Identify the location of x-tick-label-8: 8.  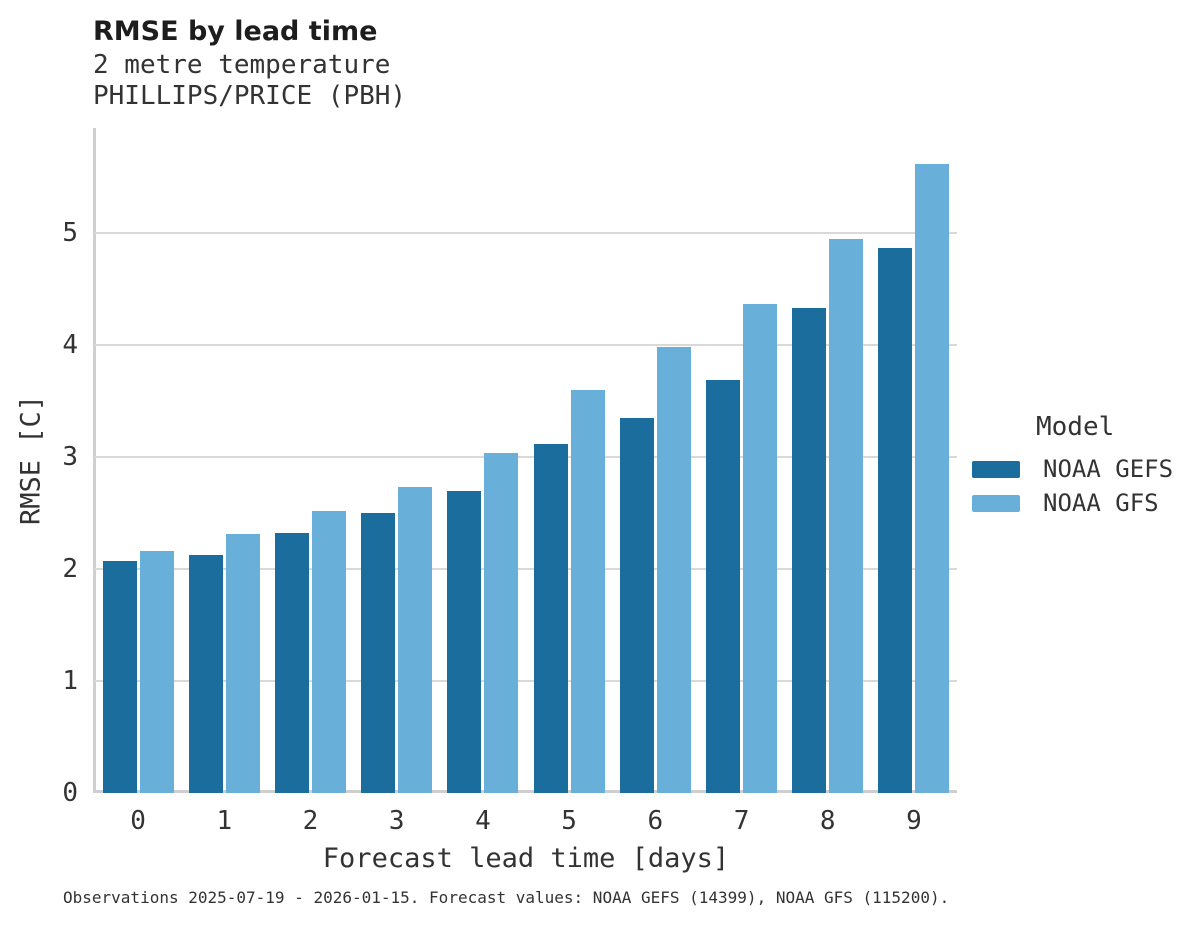
(827, 821).